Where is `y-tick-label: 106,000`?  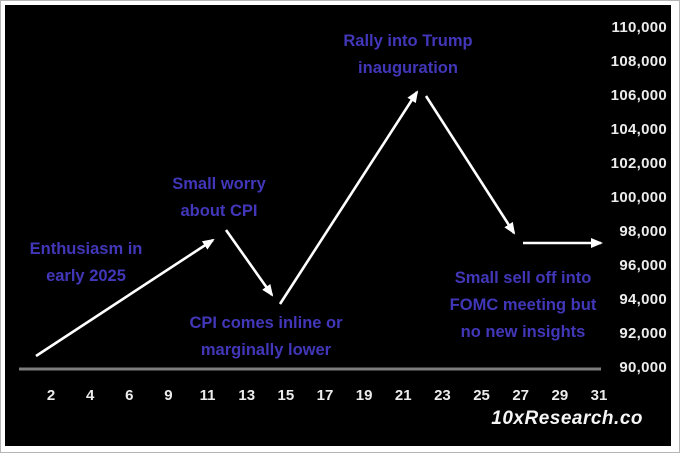
y-tick-label: 106,000 is located at coordinates (638, 95).